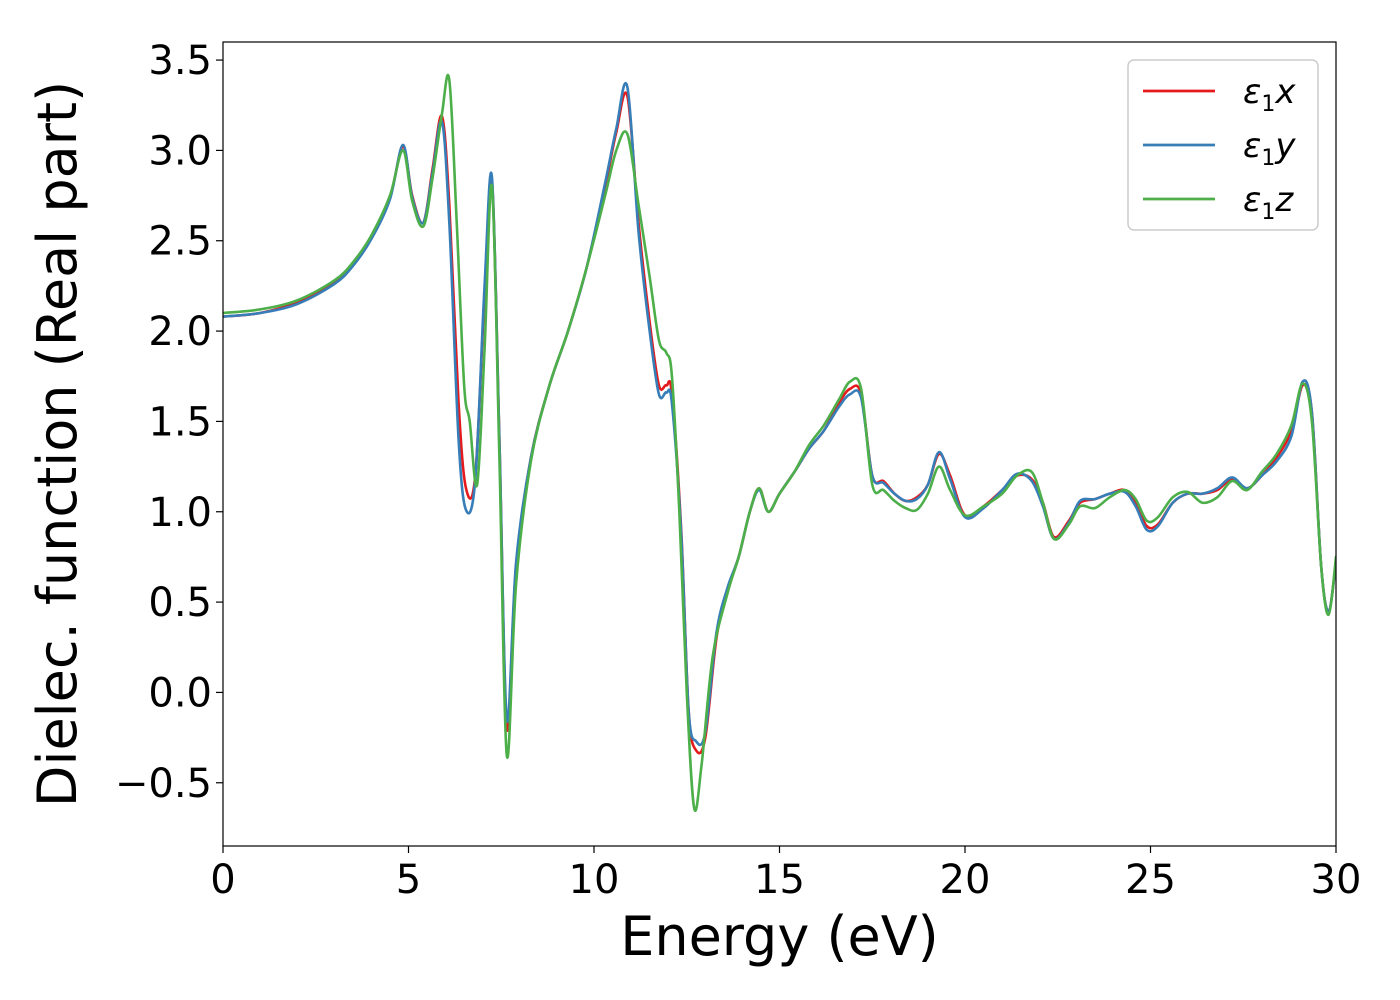 The height and width of the screenshot is (1000, 1400). I want to click on x-tick-label: 15, so click(779, 880).